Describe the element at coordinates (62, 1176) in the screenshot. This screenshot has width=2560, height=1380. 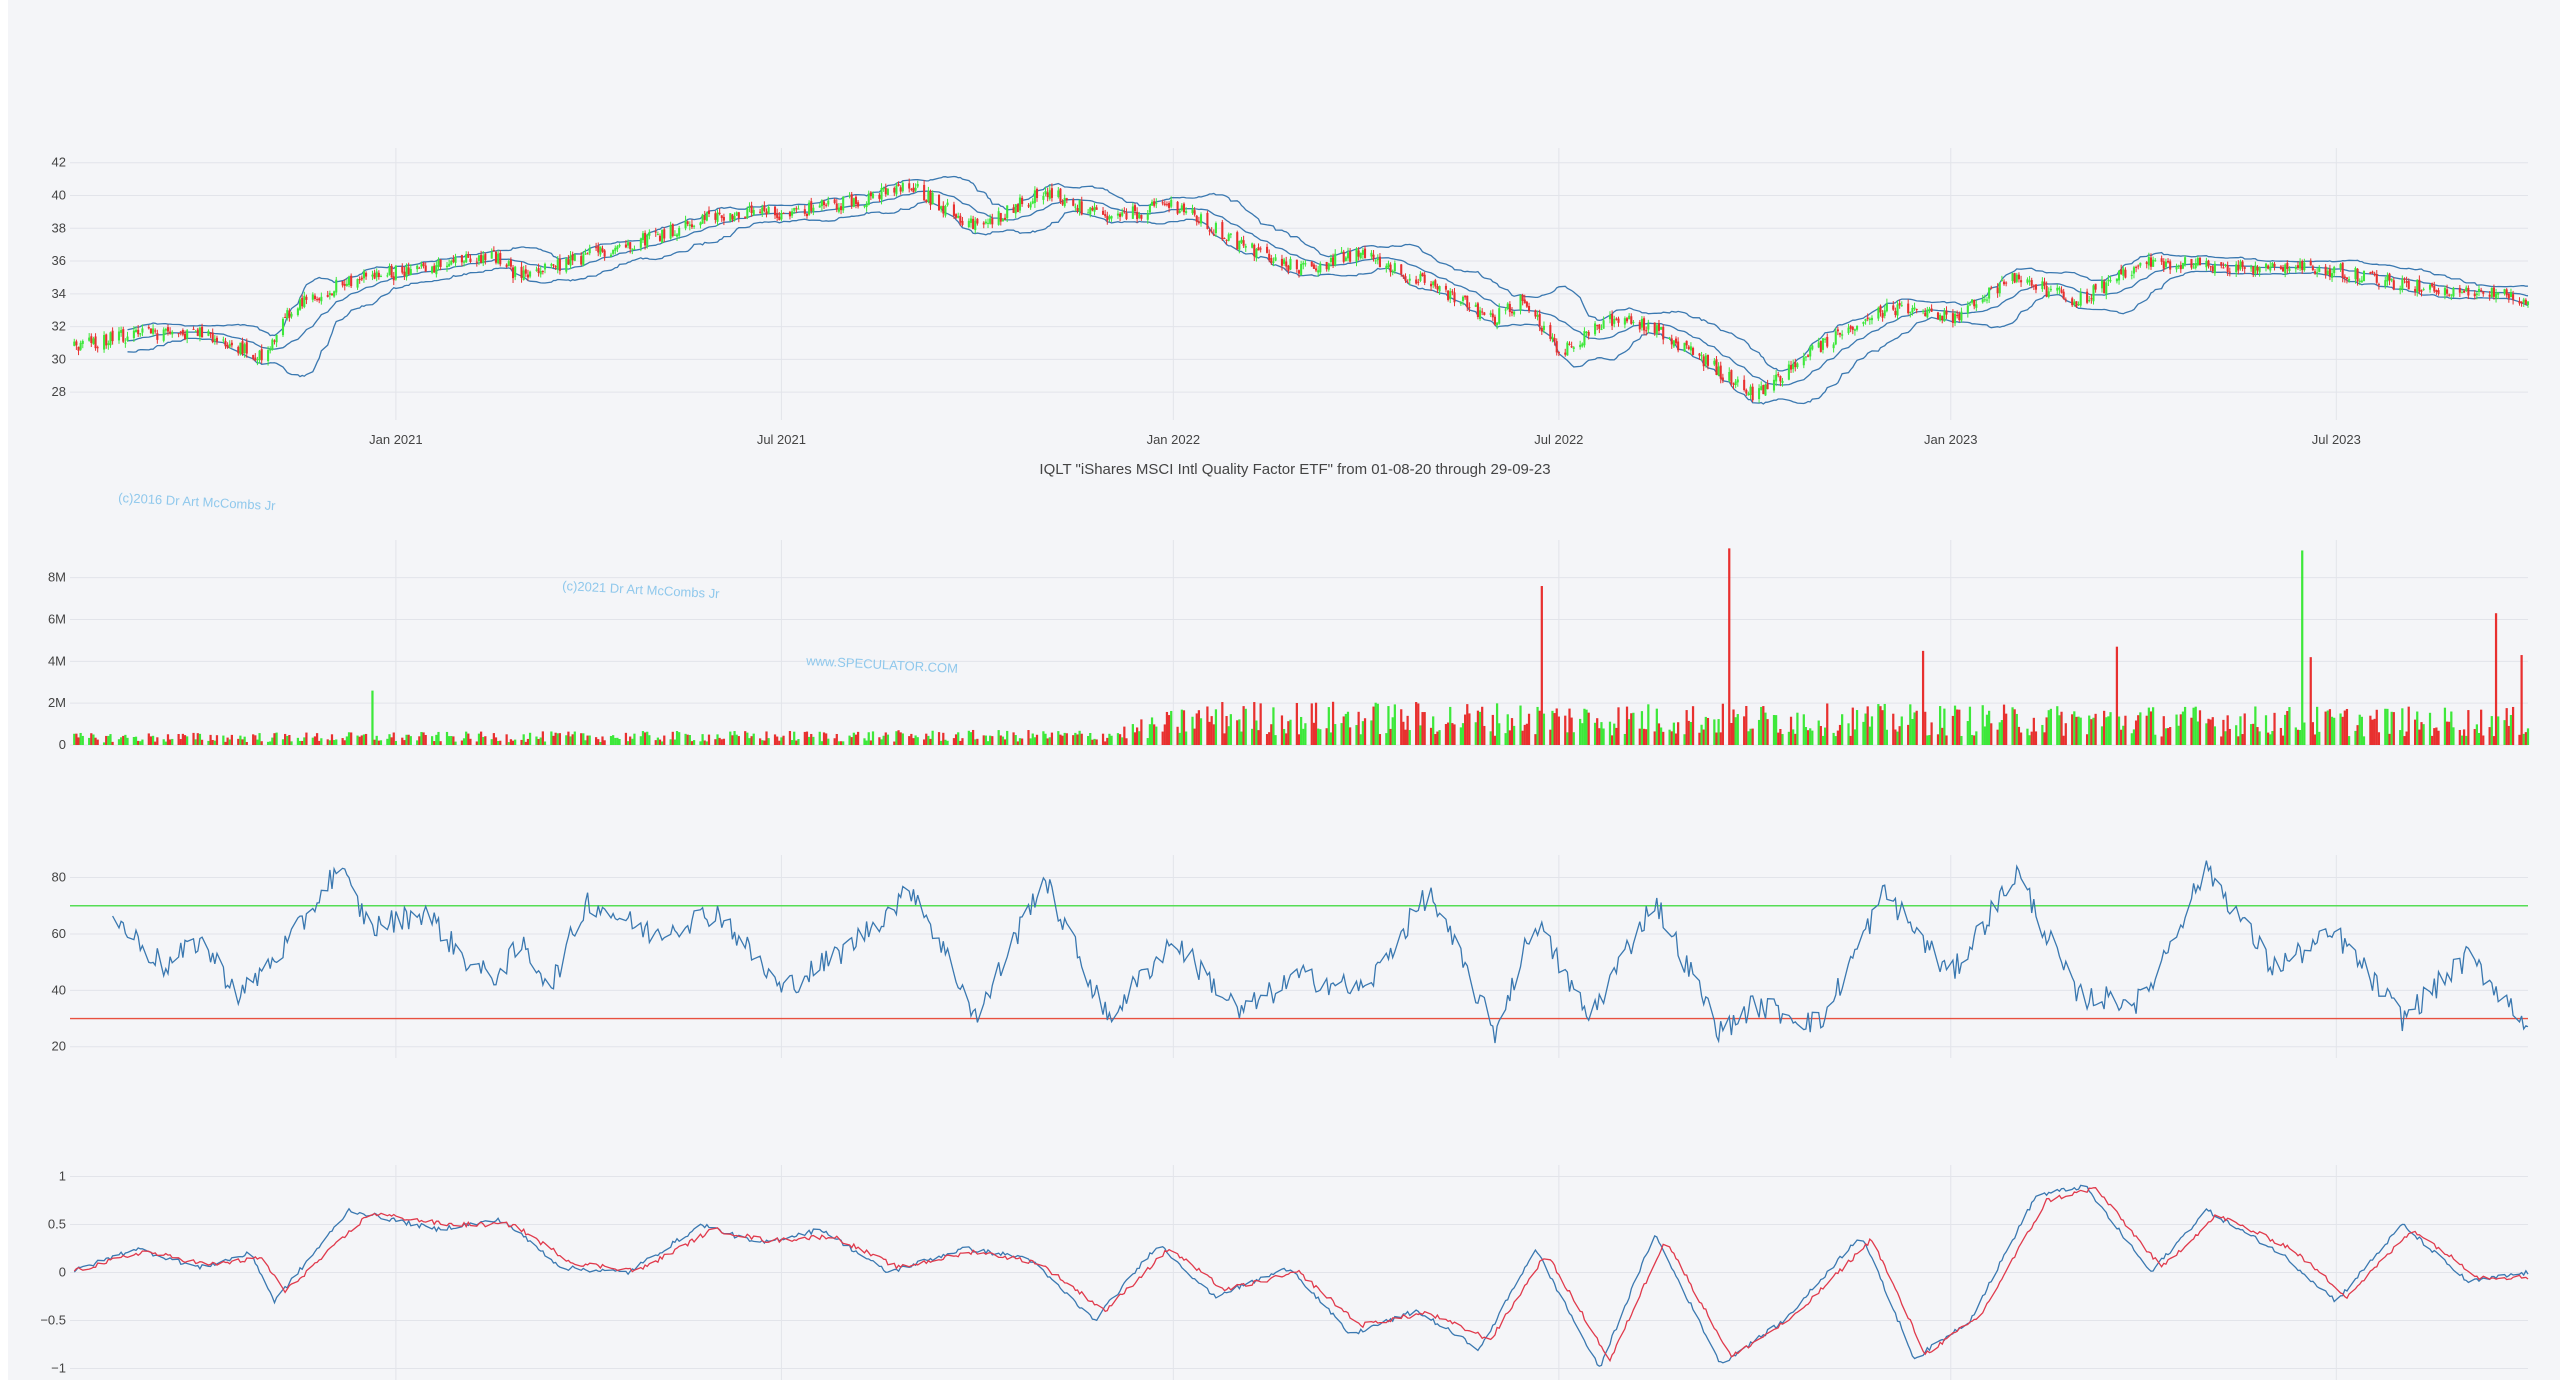
I see `oscillator-y-tick-label: 1` at that location.